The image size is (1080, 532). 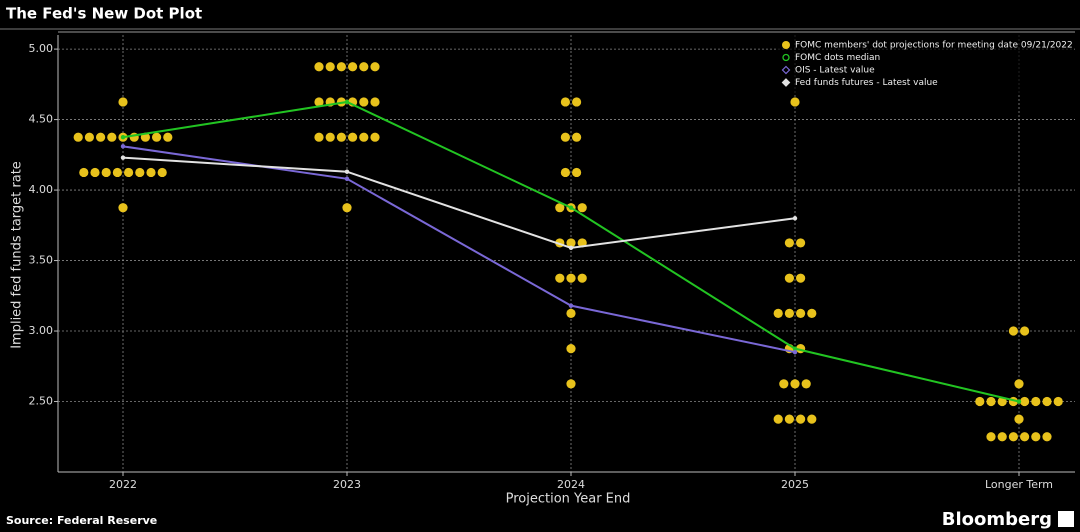 What do you see at coordinates (41, 189) in the screenshot?
I see `y-tick-label: 4.00` at bounding box center [41, 189].